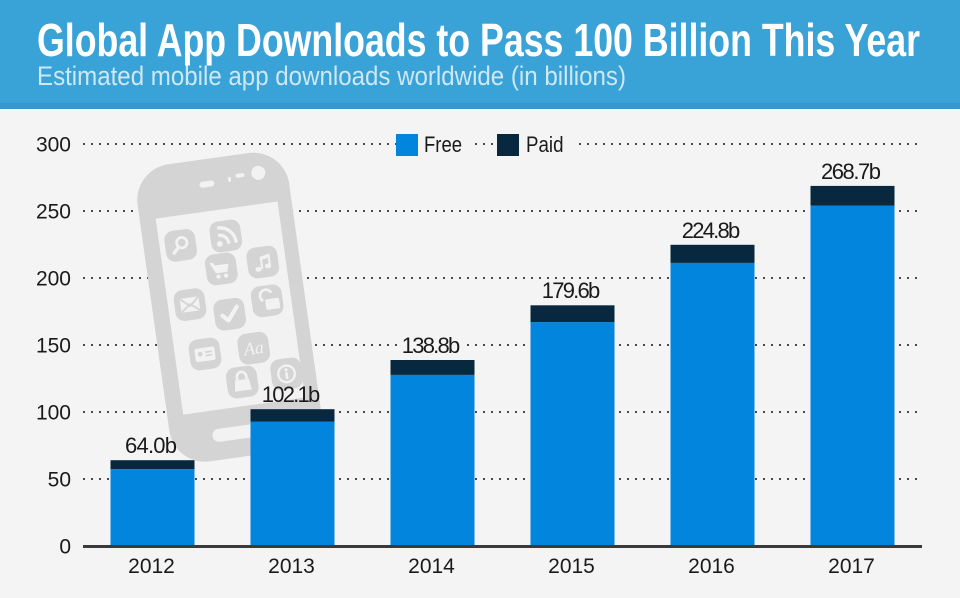 The width and height of the screenshot is (960, 598). I want to click on svg-text: 64.0b, so click(151, 445).